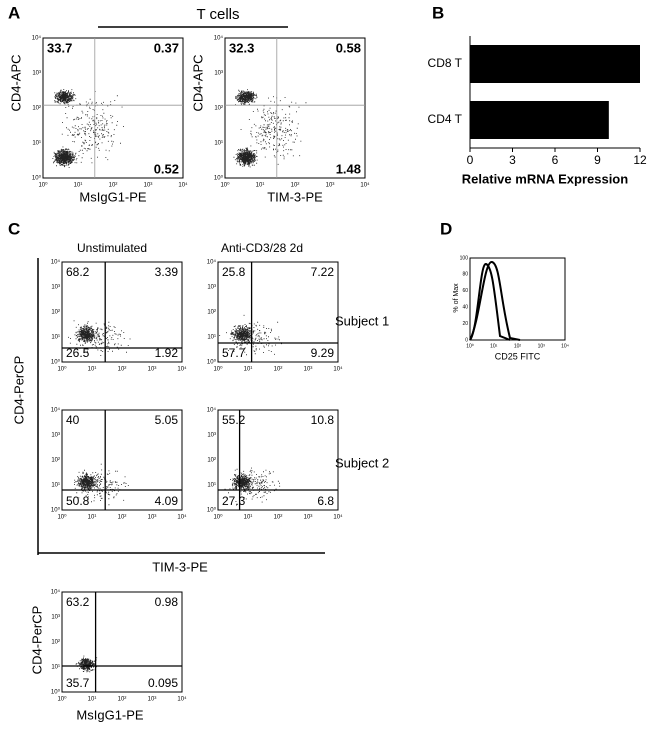  I want to click on y-axis-label: CD4-PerCP, so click(36, 640).